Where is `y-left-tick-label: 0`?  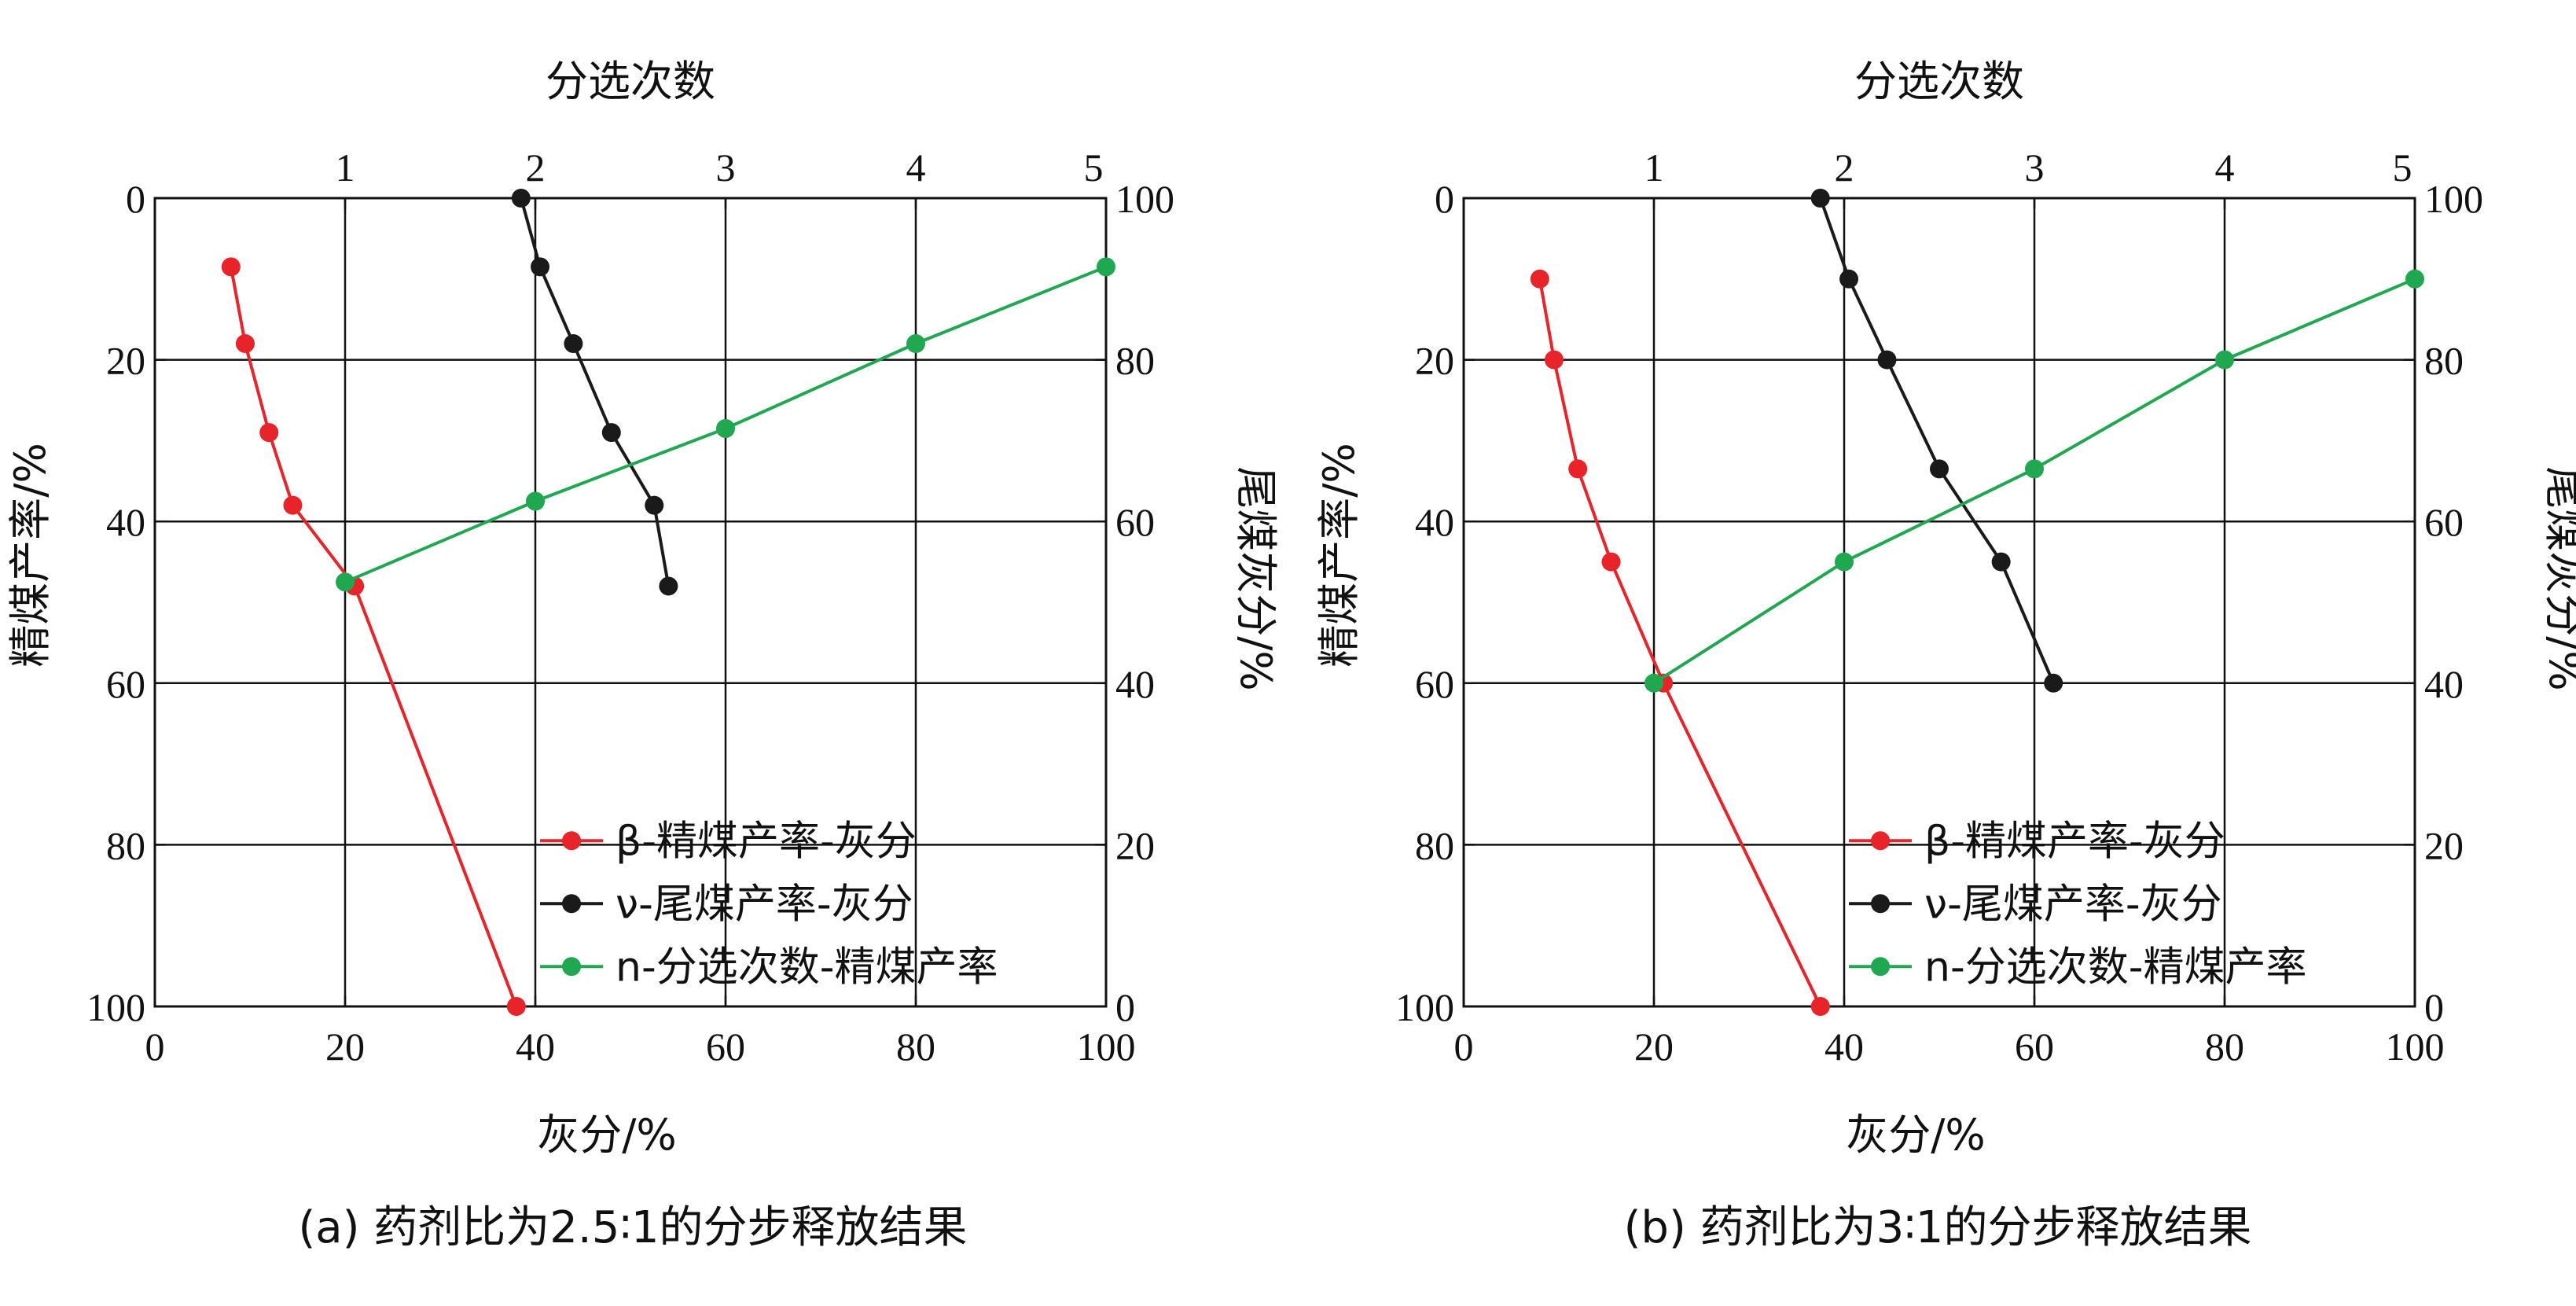 y-left-tick-label: 0 is located at coordinates (135, 199).